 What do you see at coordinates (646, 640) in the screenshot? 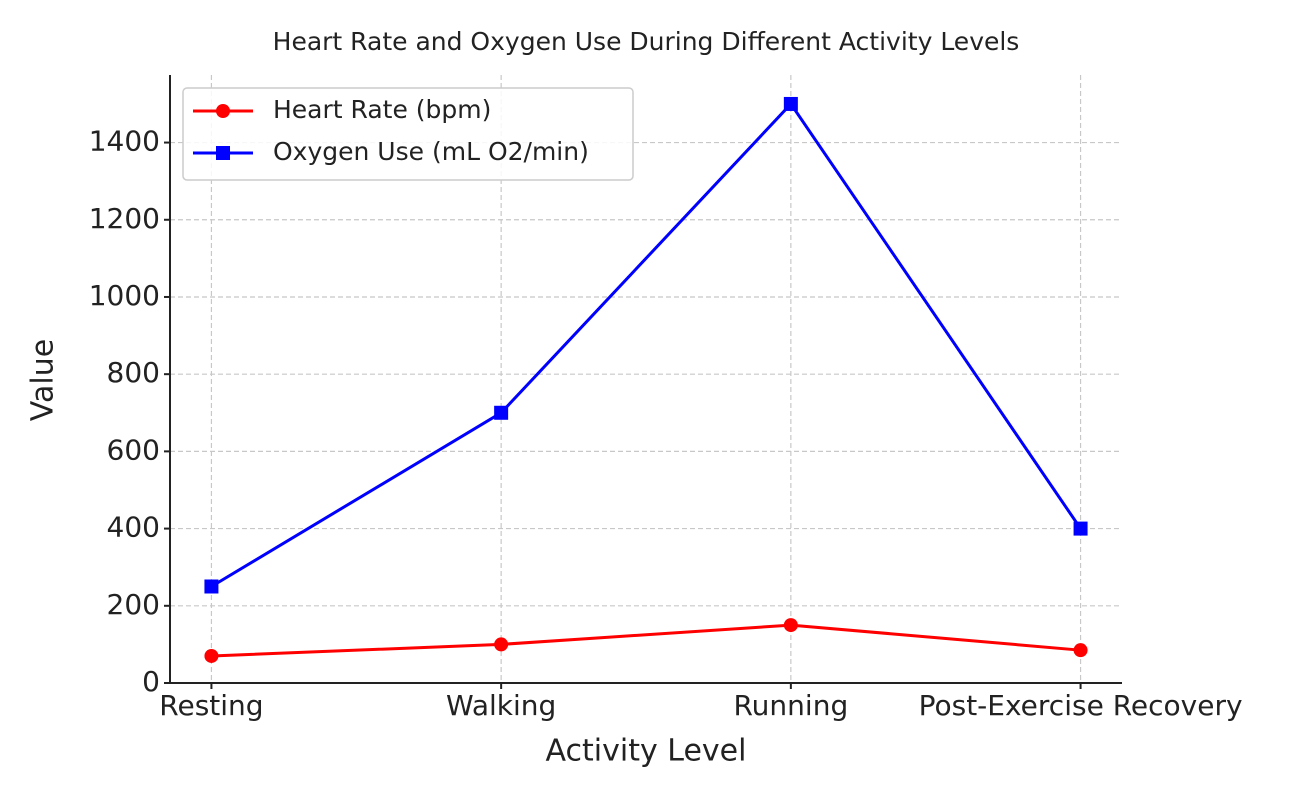
I see `series-line` at bounding box center [646, 640].